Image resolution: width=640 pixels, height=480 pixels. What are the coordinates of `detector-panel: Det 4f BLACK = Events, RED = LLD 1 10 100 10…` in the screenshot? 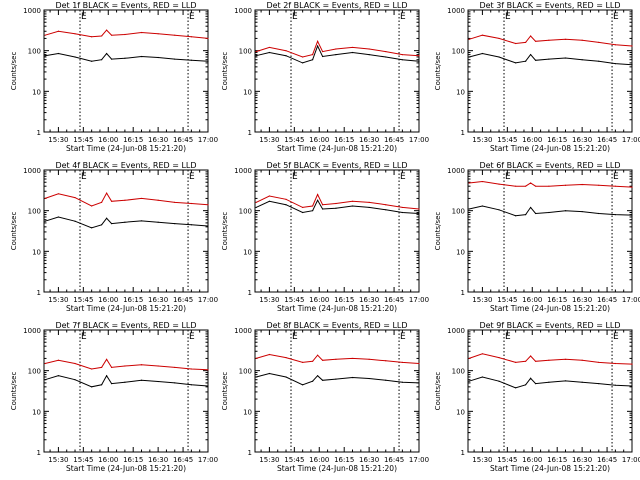 It's located at (114, 237).